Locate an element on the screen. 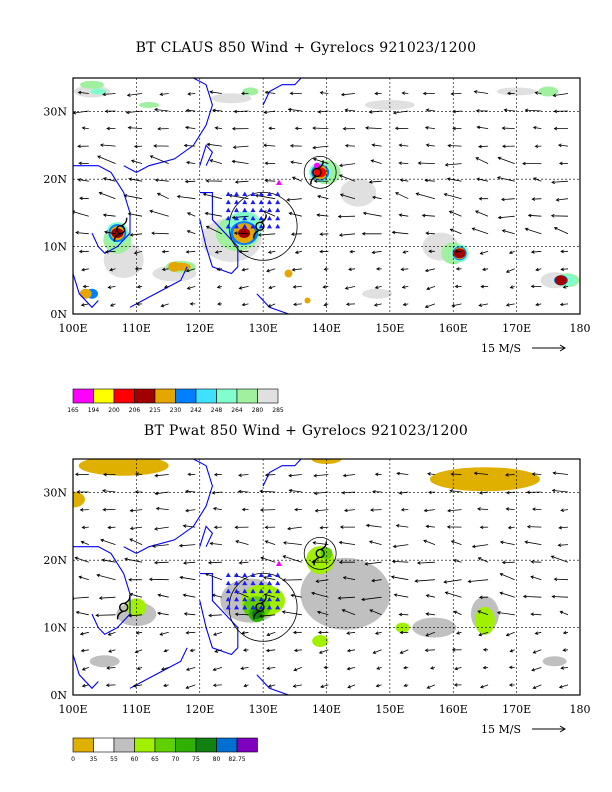 The image size is (612, 792). x-tick-label: 180 is located at coordinates (580, 328).